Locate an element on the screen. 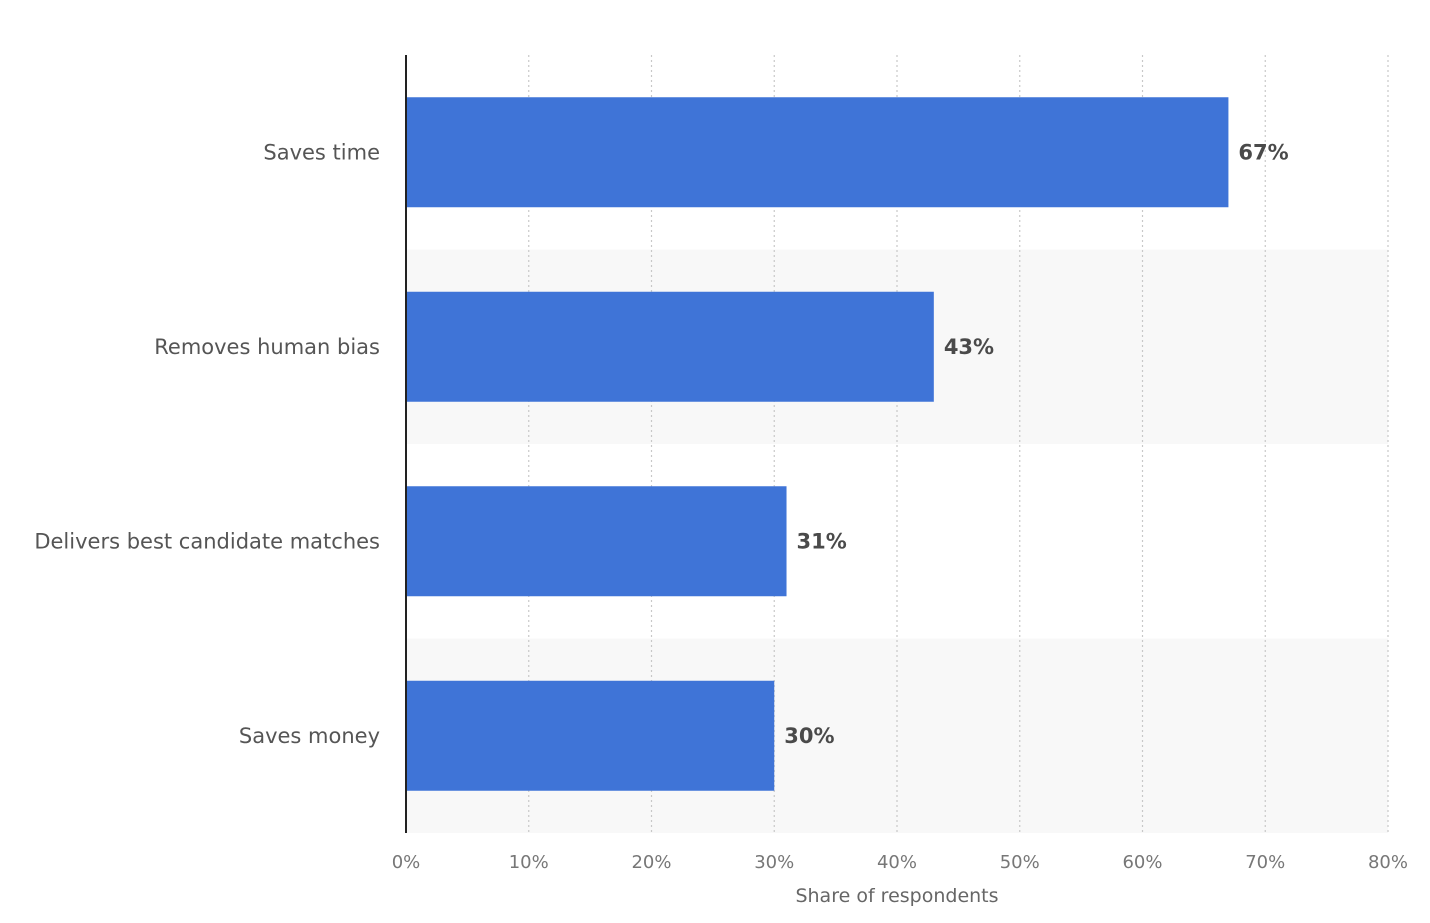 The width and height of the screenshot is (1430, 923). data-label: 43% is located at coordinates (969, 347).